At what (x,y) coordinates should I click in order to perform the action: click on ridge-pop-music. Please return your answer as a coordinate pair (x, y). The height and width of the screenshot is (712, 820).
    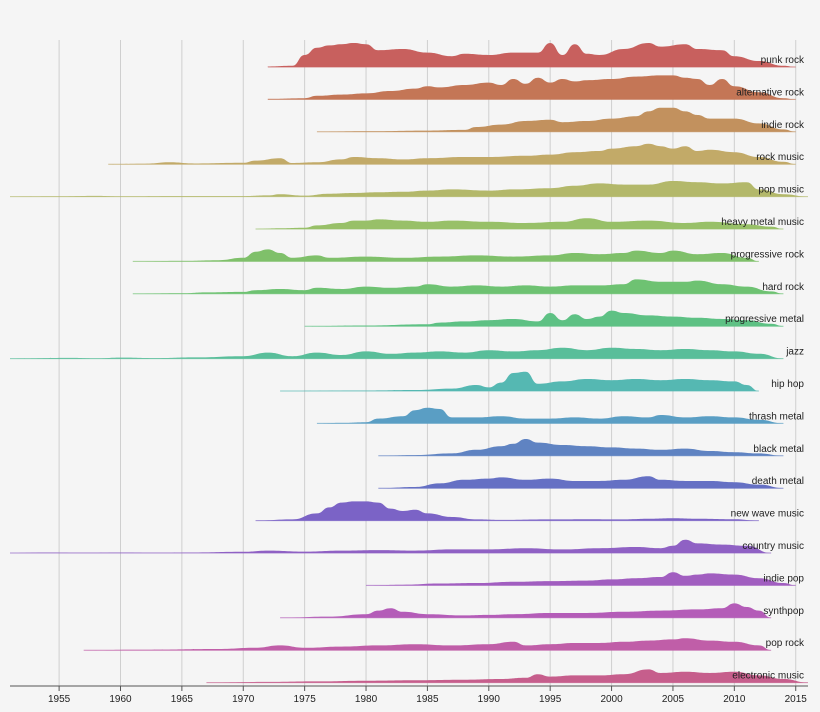
    Looking at the image, I should click on (409, 189).